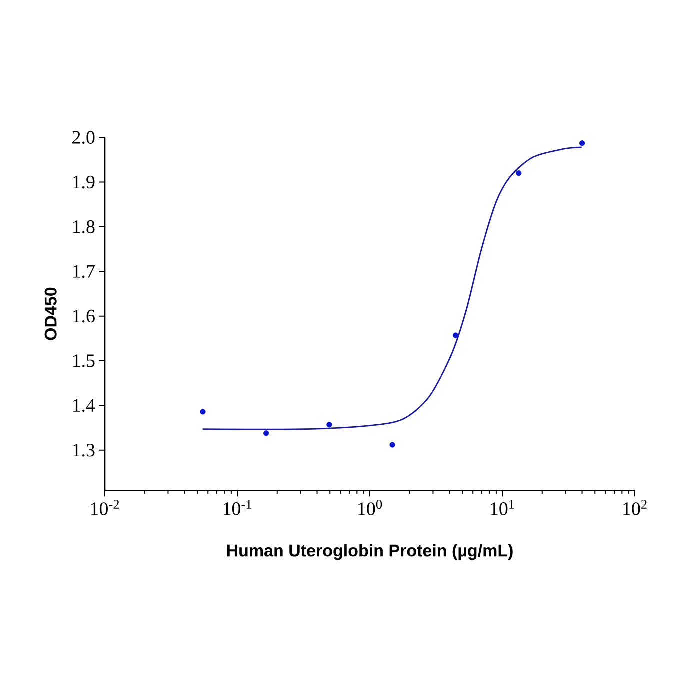 The image size is (700, 700). Describe the element at coordinates (84, 227) in the screenshot. I see `y-tick-label: 1.8` at that location.